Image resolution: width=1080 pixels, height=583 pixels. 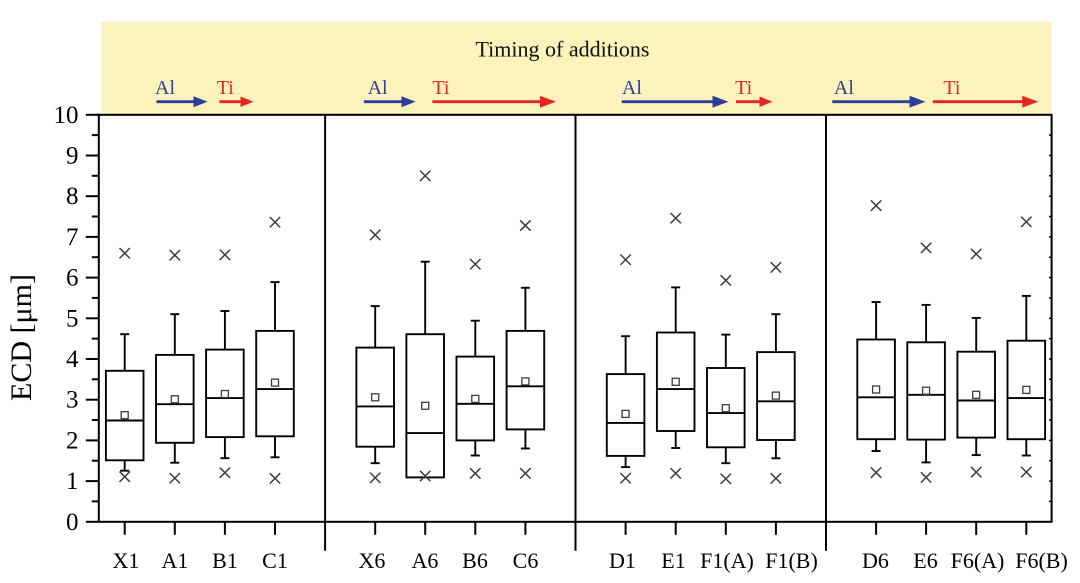 What do you see at coordinates (126, 560) in the screenshot?
I see `svg-text: X1` at bounding box center [126, 560].